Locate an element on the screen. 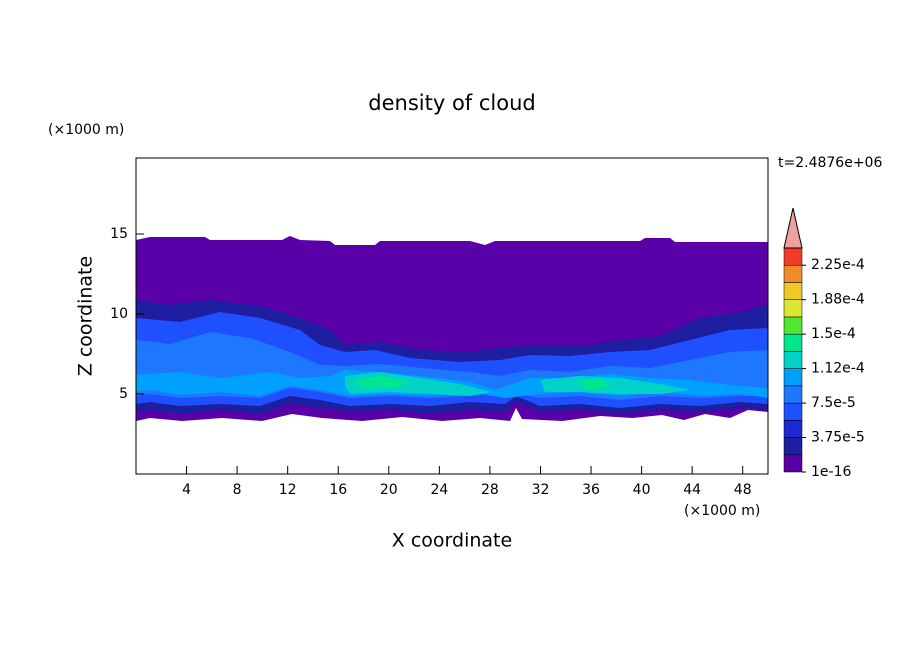 Image resolution: width=904 pixels, height=654 pixels. y-unit: (×1000 m) is located at coordinates (86, 130).